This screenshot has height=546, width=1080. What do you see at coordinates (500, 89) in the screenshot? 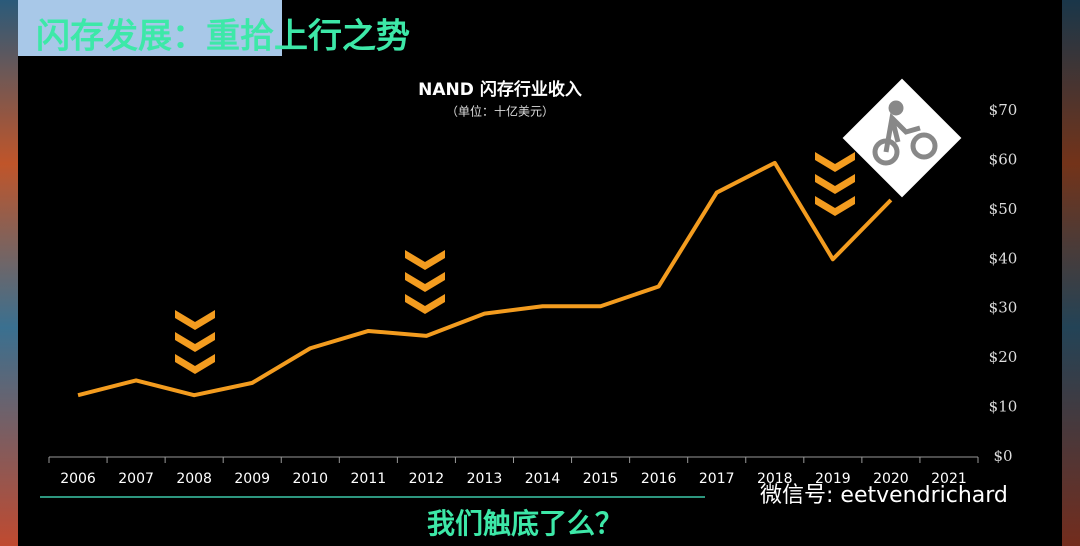
I see `chart-title: NAND 闪存行业收入` at bounding box center [500, 89].